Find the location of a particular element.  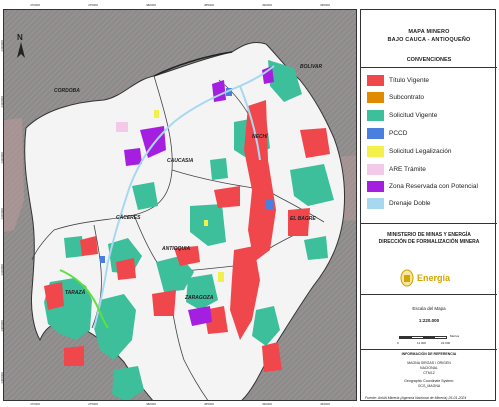

legend-item-pccd: PCCD is located at coordinates (387, 133).